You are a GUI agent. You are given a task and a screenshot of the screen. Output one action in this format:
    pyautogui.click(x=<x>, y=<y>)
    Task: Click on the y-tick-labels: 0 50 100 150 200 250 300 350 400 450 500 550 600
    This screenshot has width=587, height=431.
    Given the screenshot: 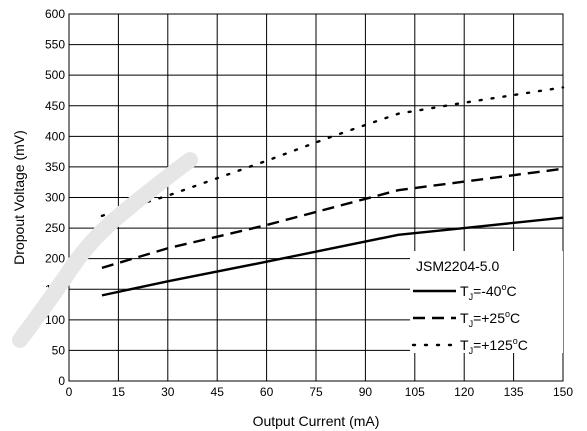 What is the action you would take?
    pyautogui.click(x=55, y=197)
    